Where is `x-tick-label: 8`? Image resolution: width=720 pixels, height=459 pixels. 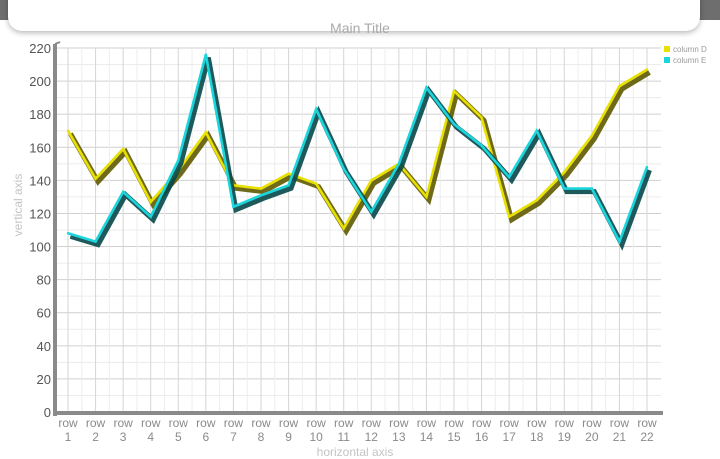
x-tick-label: 8 is located at coordinates (261, 437).